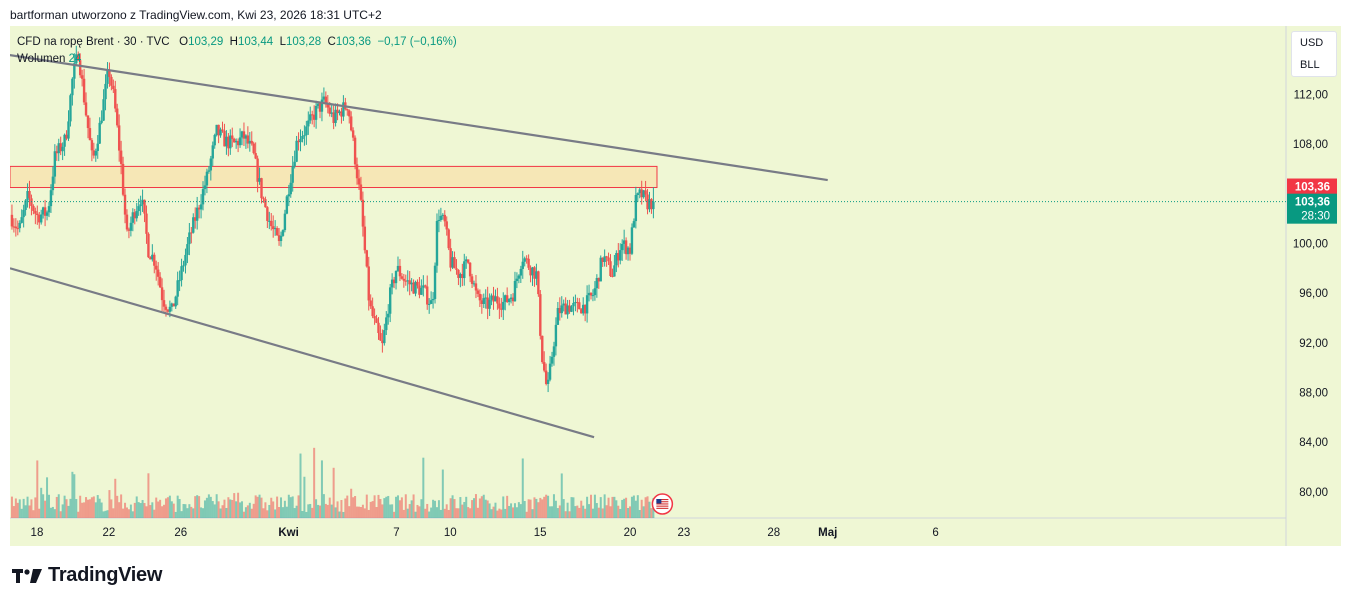 This screenshot has height=606, width=1351. What do you see at coordinates (1313, 394) in the screenshot?
I see `y-tick-label: 88,00` at bounding box center [1313, 394].